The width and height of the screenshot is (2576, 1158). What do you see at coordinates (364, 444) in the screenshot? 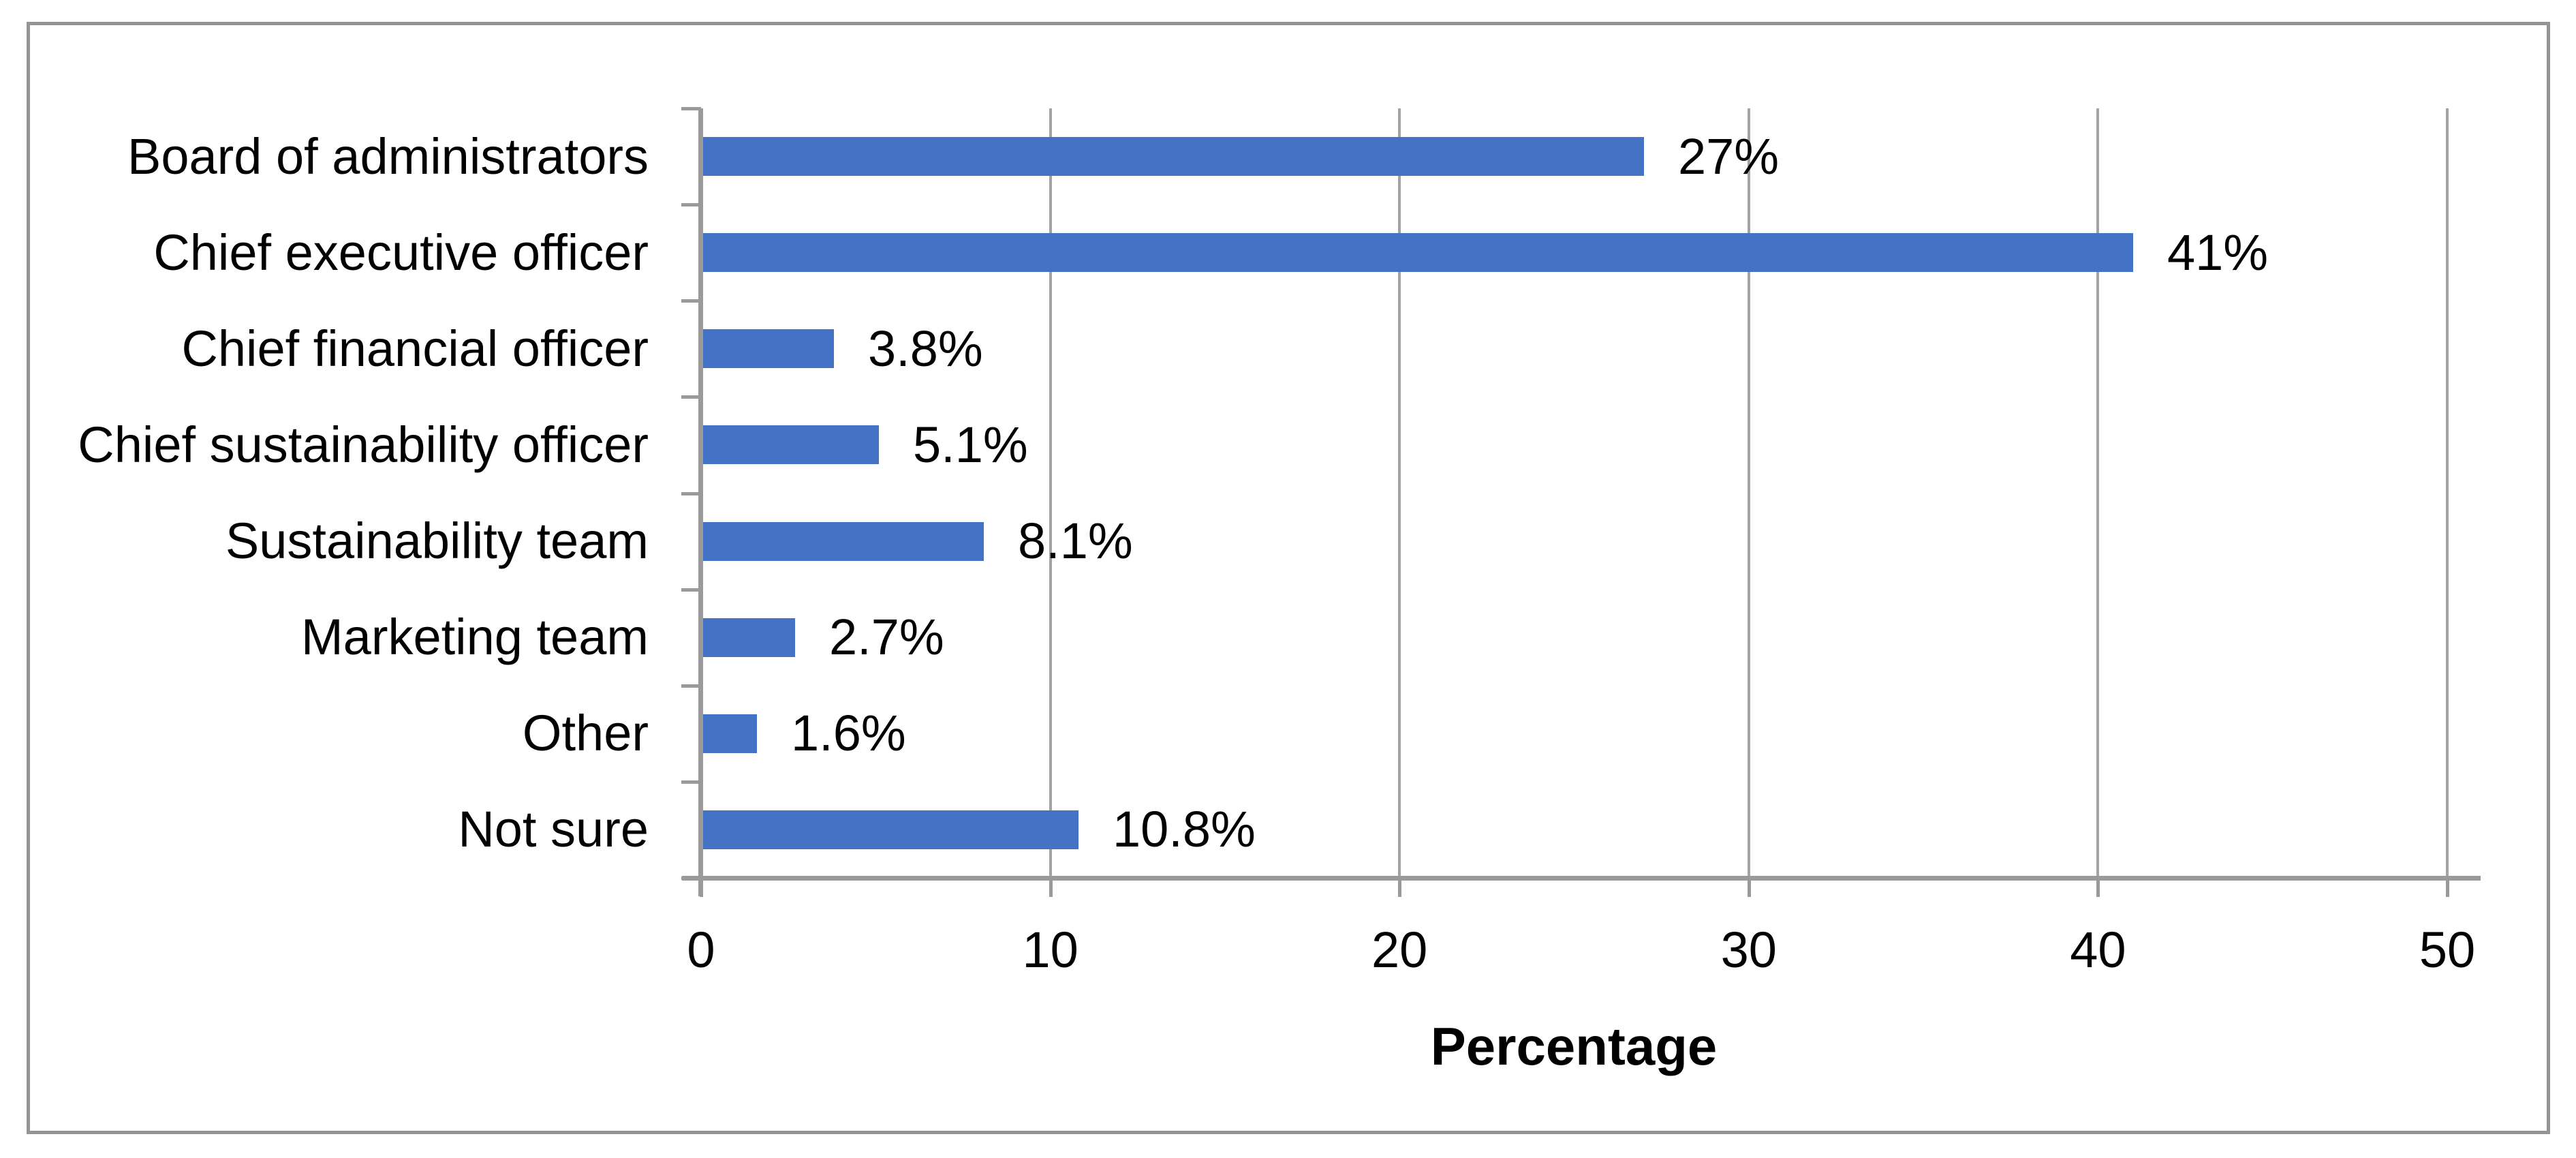
I see `category-label: Chief sustainability officer` at bounding box center [364, 444].